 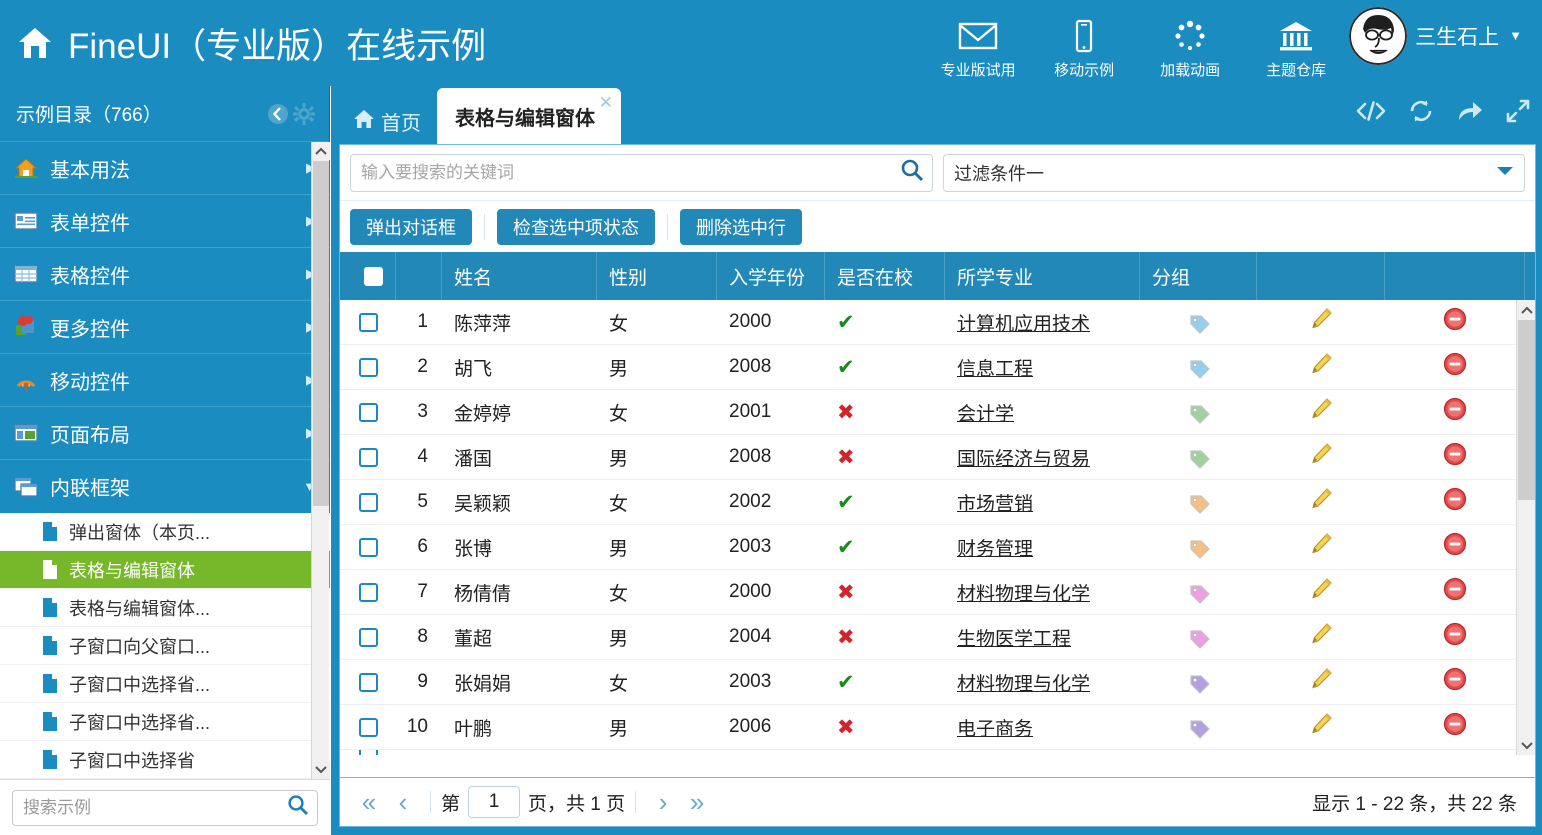 I want to click on search-box, so click(x=641, y=172).